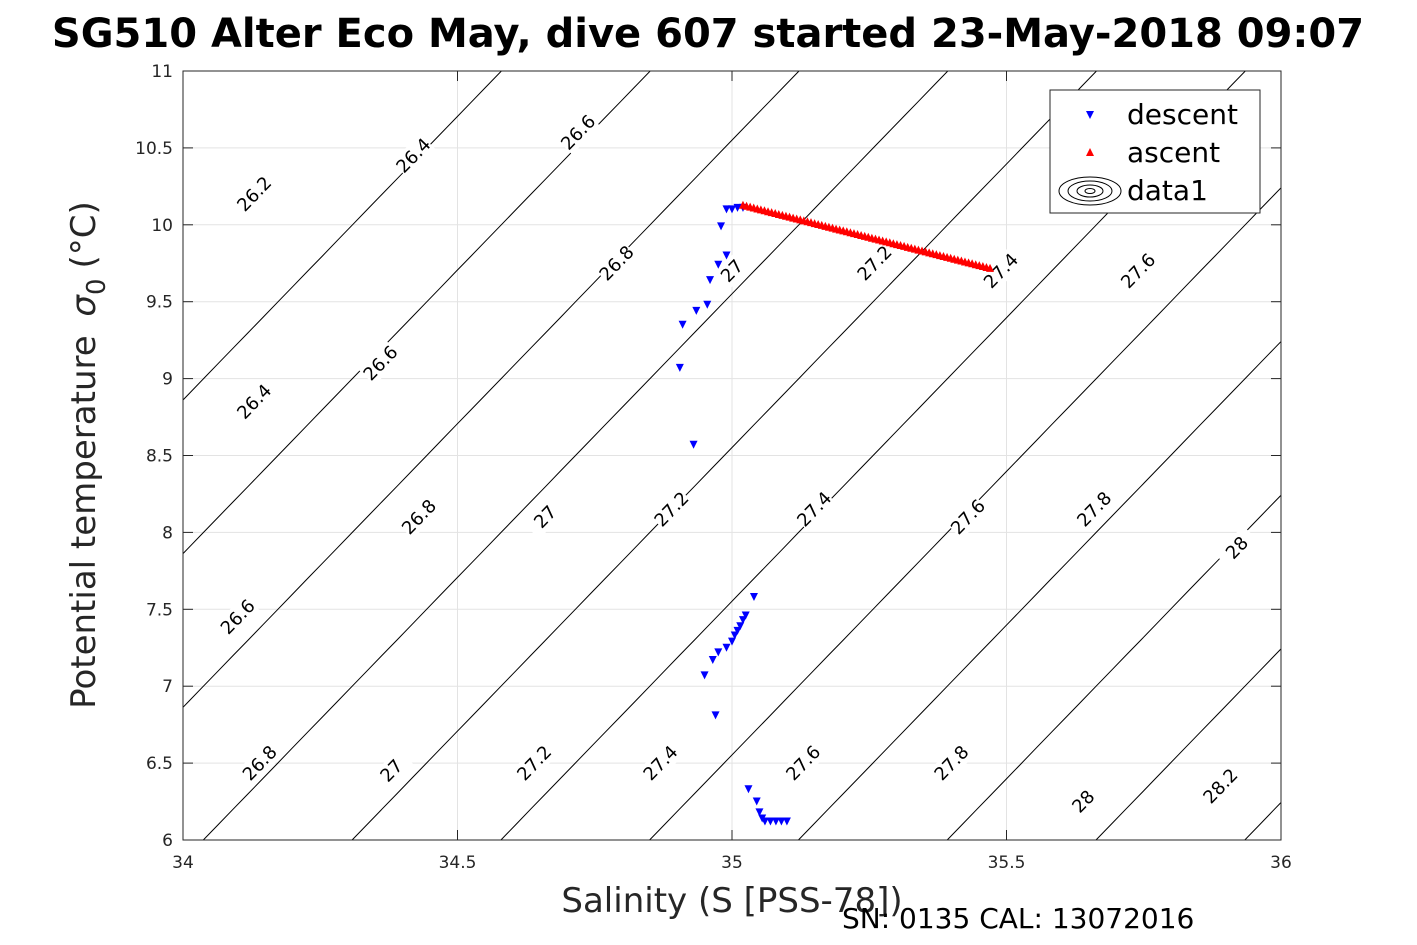 The width and height of the screenshot is (1417, 945). Describe the element at coordinates (162, 226) in the screenshot. I see `y-tick-label: 10` at that location.